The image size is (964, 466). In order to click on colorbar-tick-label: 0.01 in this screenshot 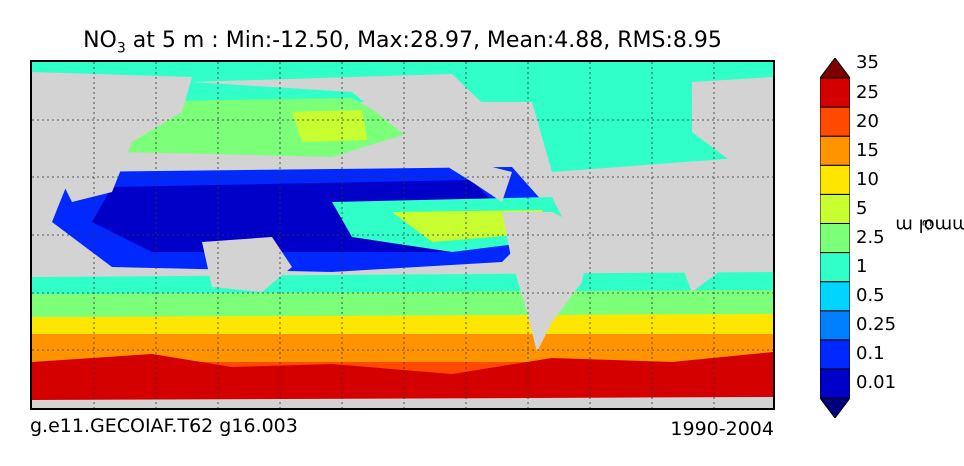, I will do `click(876, 383)`.